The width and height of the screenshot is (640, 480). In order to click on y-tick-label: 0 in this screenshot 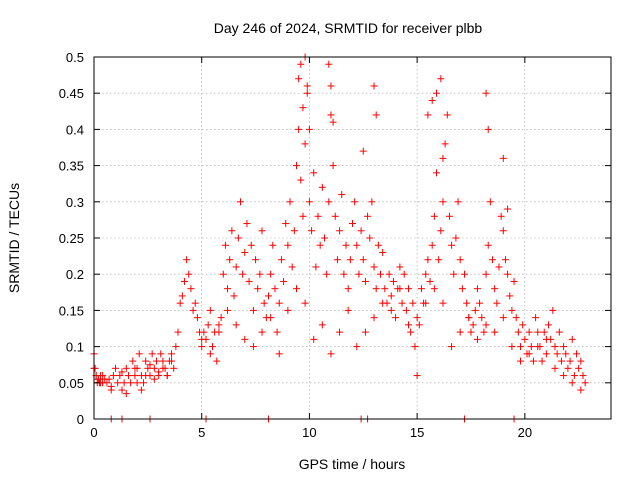, I will do `click(80, 419)`.